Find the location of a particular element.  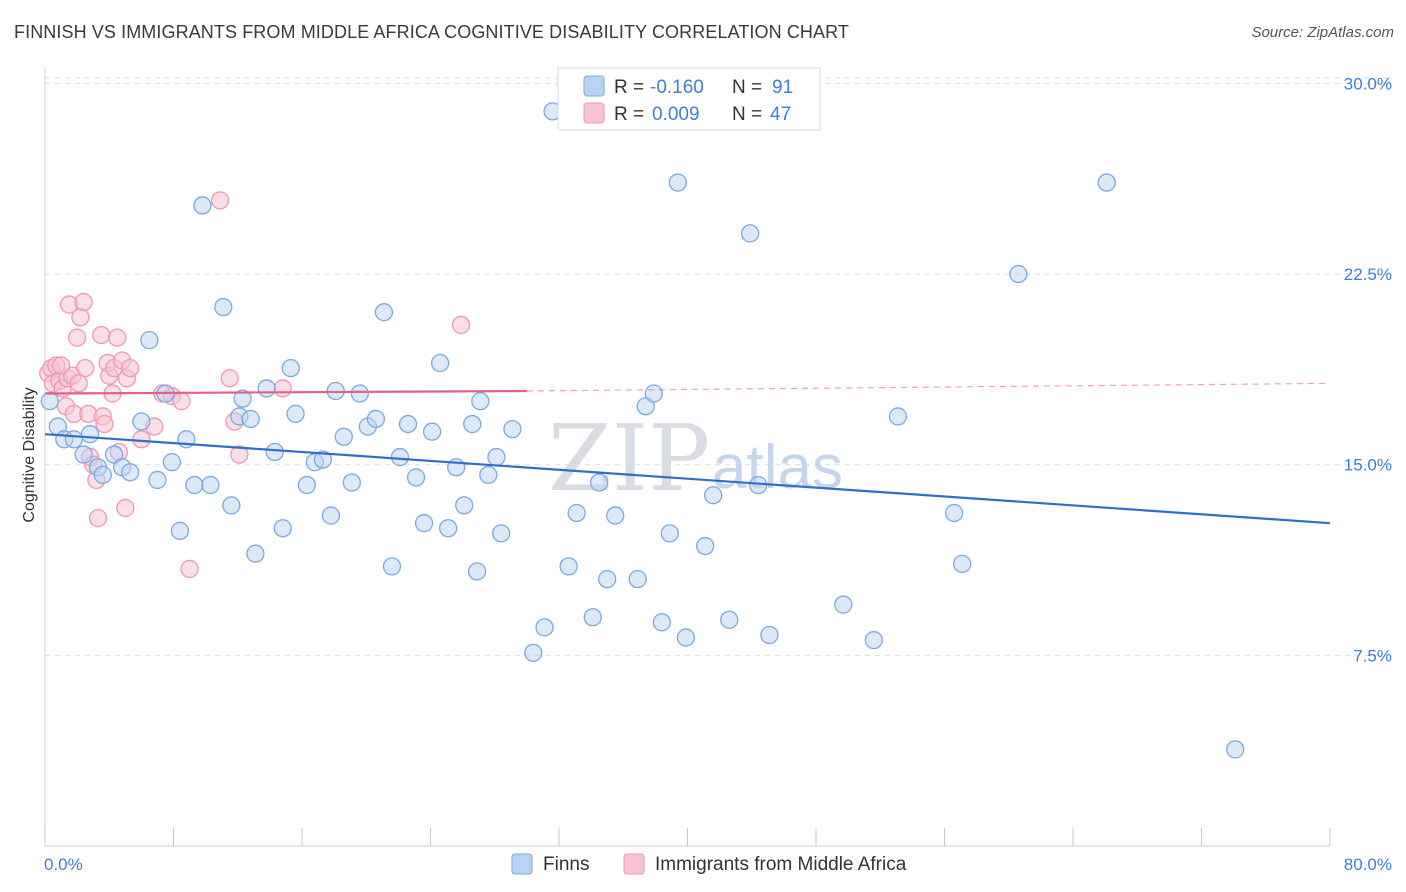

immigrants-trend-extension is located at coordinates (928, 387).